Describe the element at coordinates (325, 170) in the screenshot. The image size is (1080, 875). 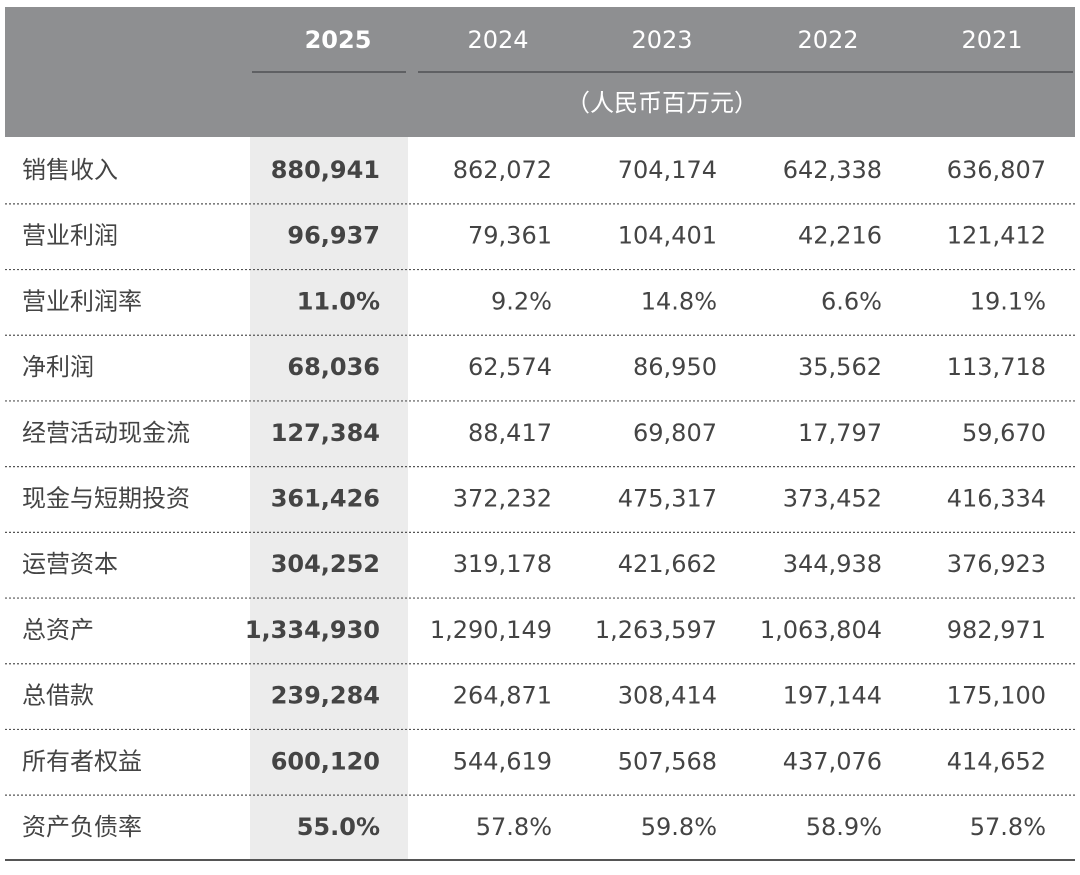
I see `cell-value: 880,941` at that location.